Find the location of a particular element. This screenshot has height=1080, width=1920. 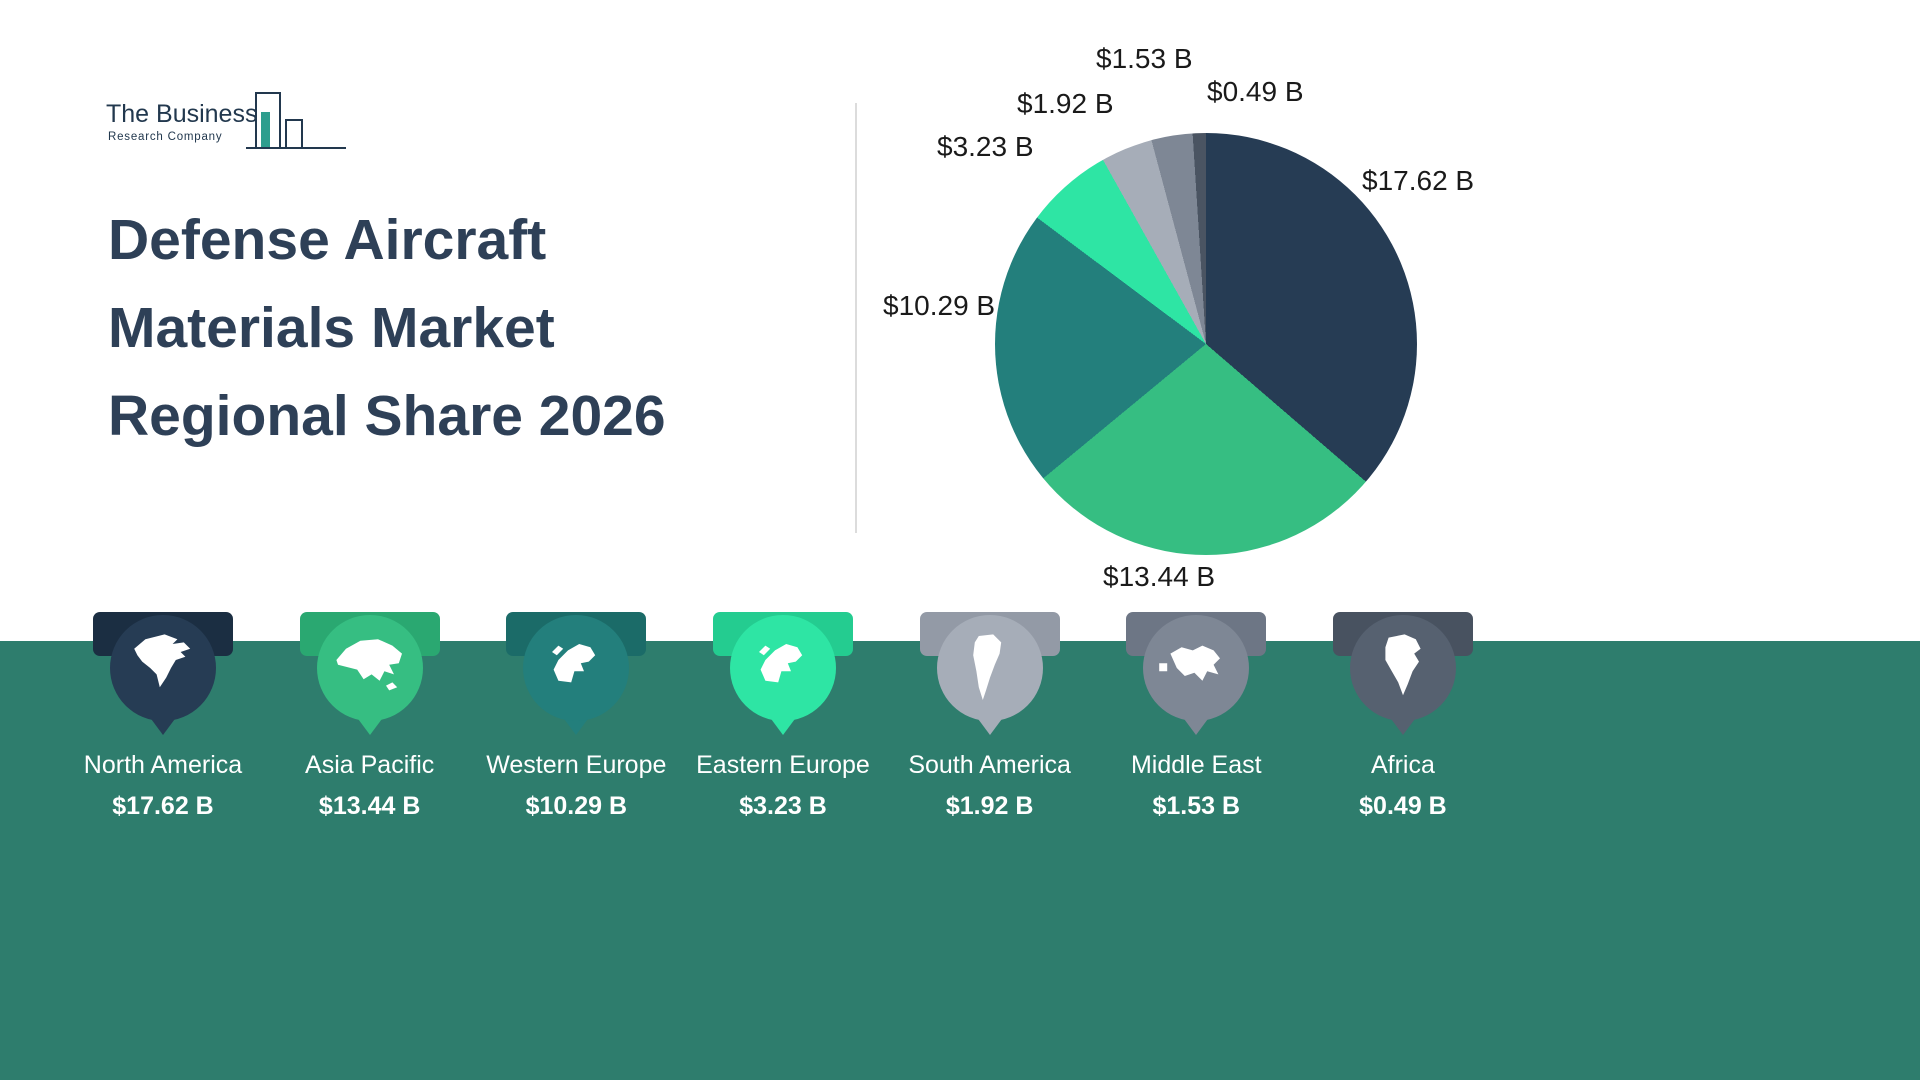

north-america-icon is located at coordinates (162, 661).